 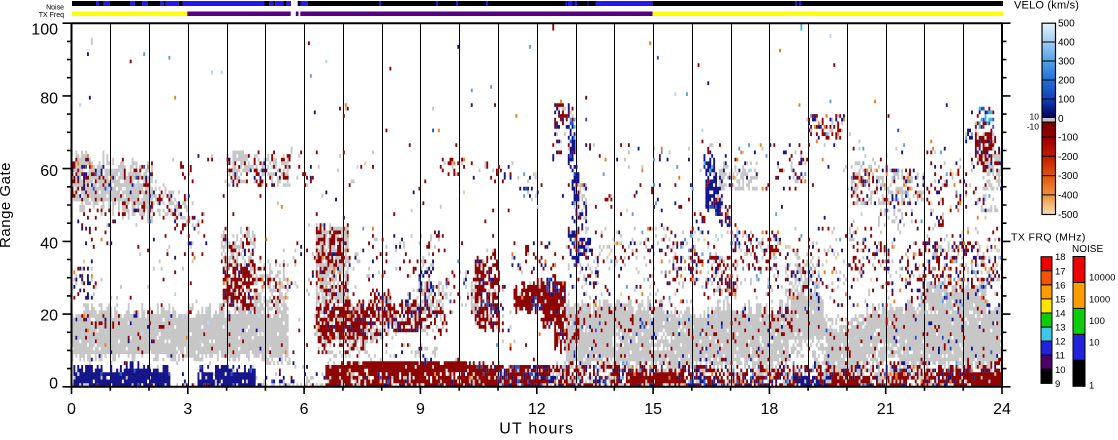 I want to click on svg-text: 80, so click(x=49, y=99).